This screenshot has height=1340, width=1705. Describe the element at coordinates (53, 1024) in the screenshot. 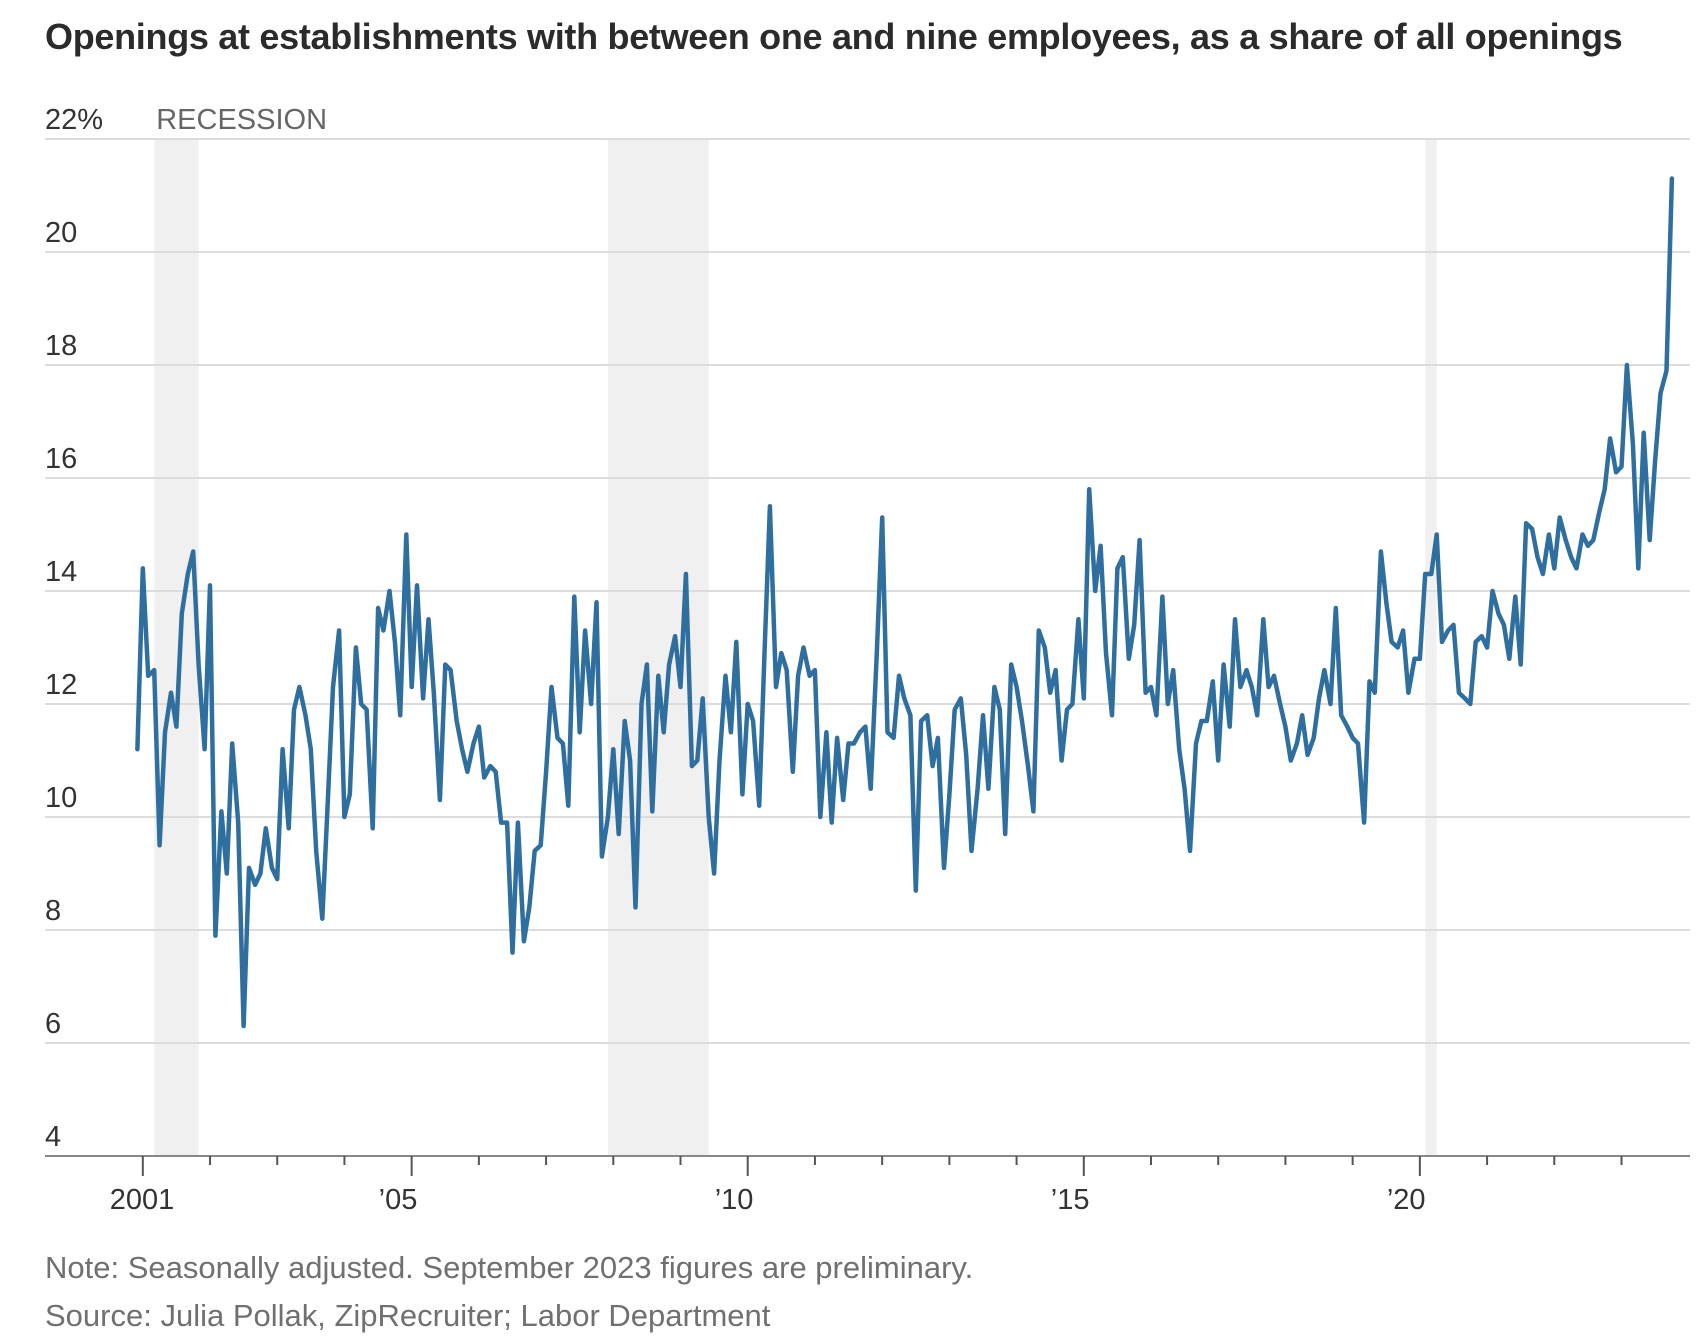

I see `y-tick-label: 6` at that location.